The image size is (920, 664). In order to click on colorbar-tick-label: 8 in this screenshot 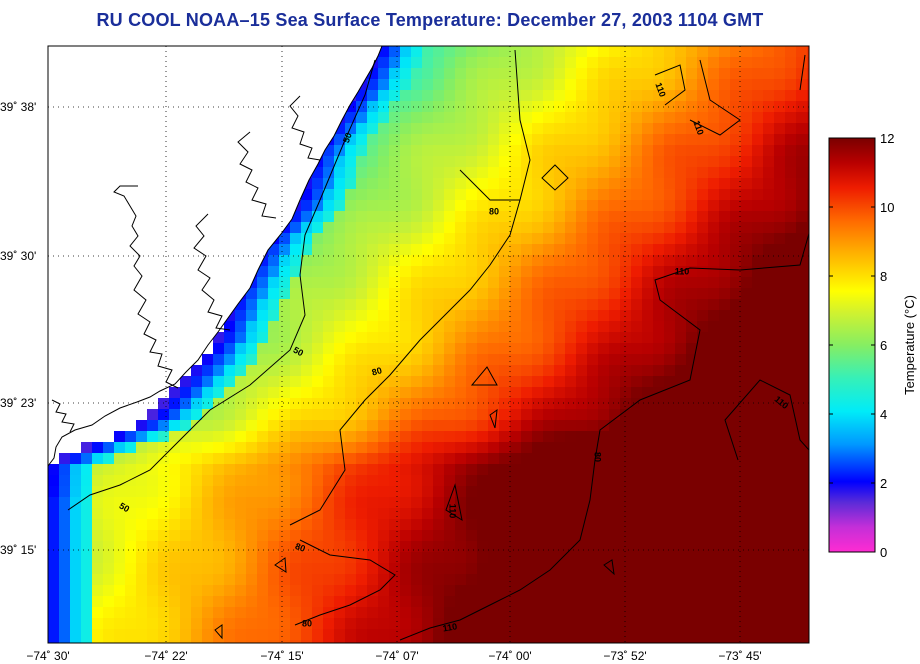, I will do `click(883, 276)`.